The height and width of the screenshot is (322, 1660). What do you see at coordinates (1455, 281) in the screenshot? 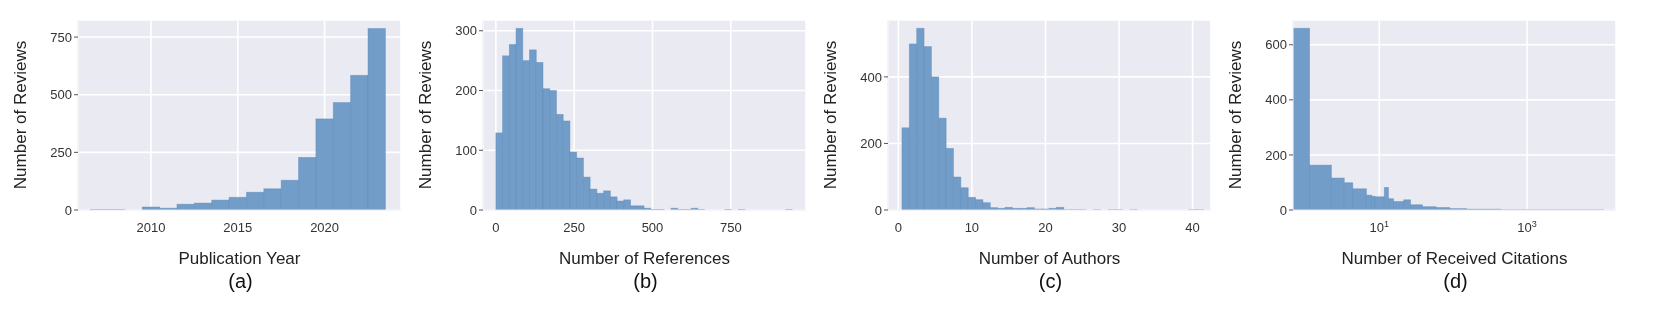
I see `text: (d)` at bounding box center [1455, 281].